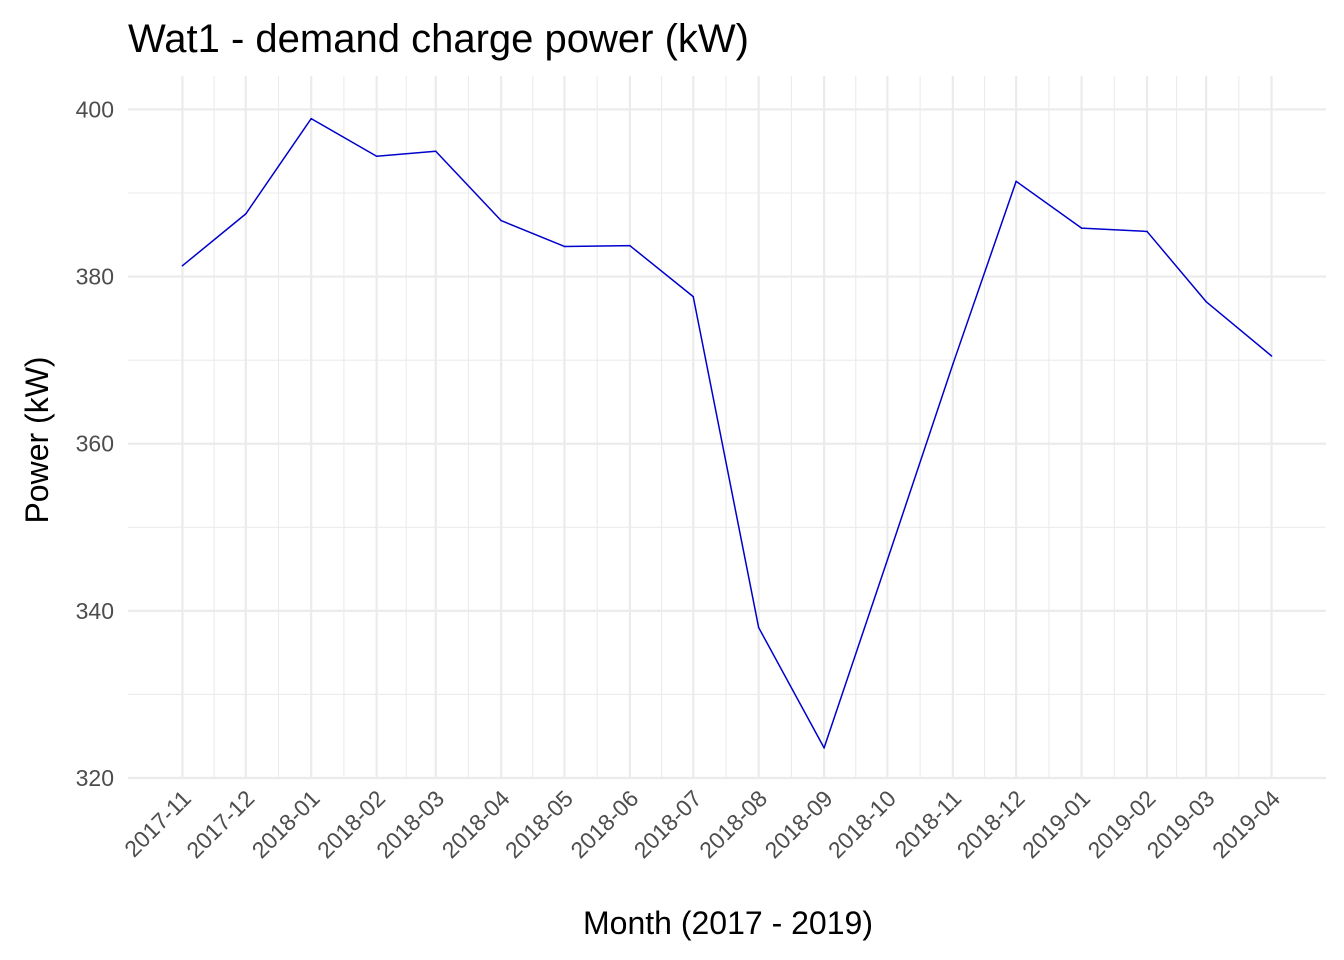  Describe the element at coordinates (476, 824) in the screenshot. I see `x-tick-label: 2018-04` at that location.